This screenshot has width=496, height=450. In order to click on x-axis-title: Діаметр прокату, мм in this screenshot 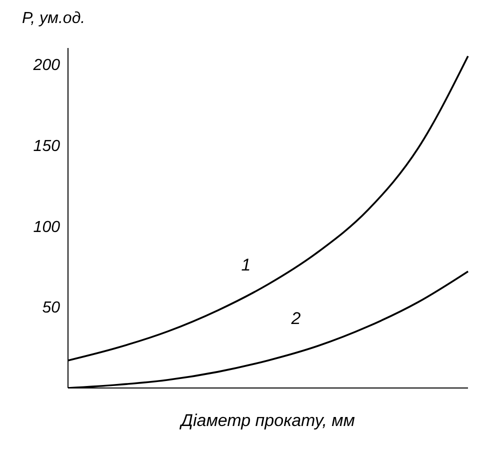, I will do `click(267, 420)`.